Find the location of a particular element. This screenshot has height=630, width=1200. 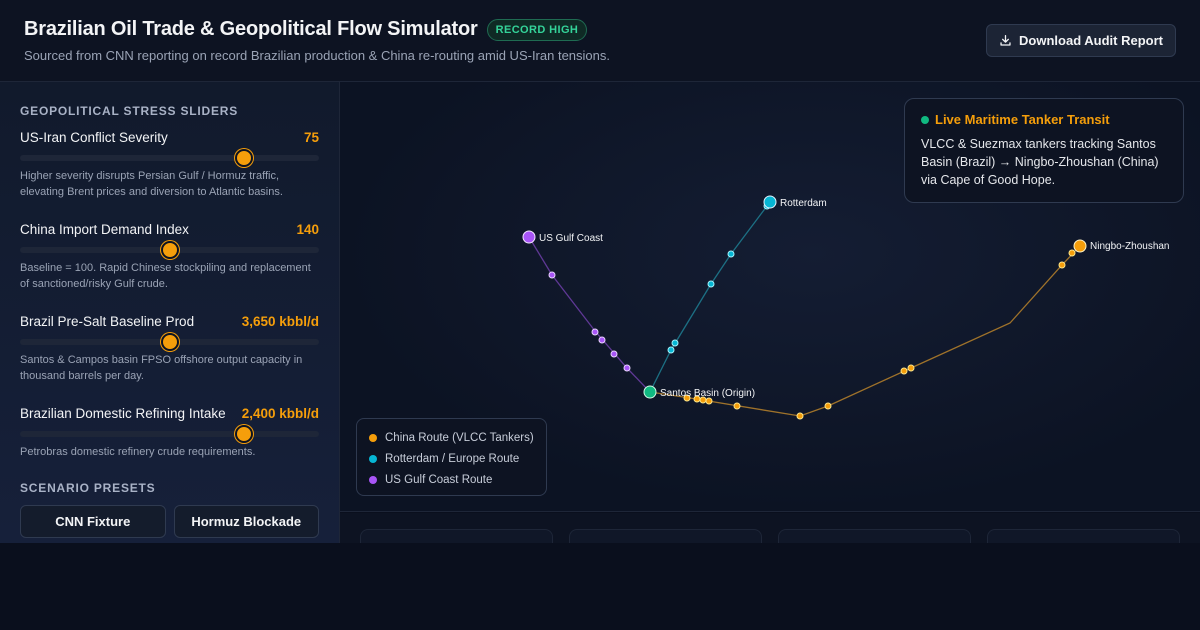

ningbo-port-label: Ningbo-Zhoushan is located at coordinates (1130, 246).